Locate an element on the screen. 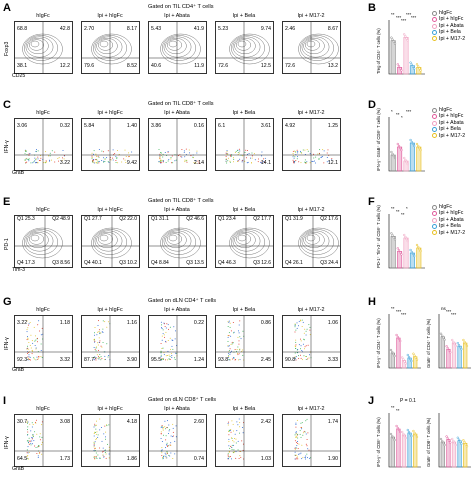  bar-chart-svg is located at coordinates (406, 47).